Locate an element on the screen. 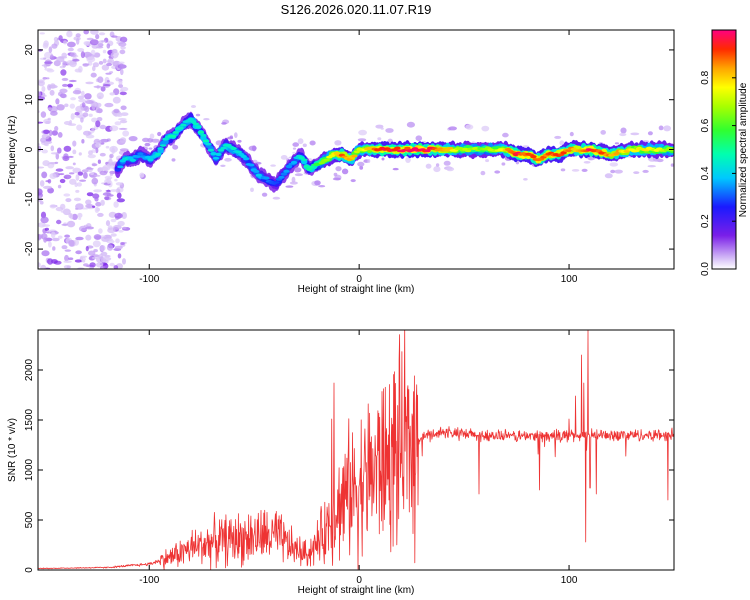  y-tick-label: -20 is located at coordinates (29, 248).